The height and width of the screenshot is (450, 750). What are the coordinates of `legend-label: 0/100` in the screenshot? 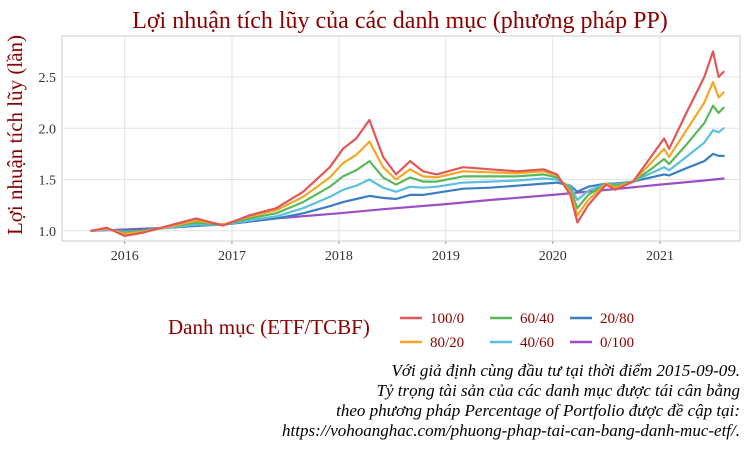 It's located at (617, 343).